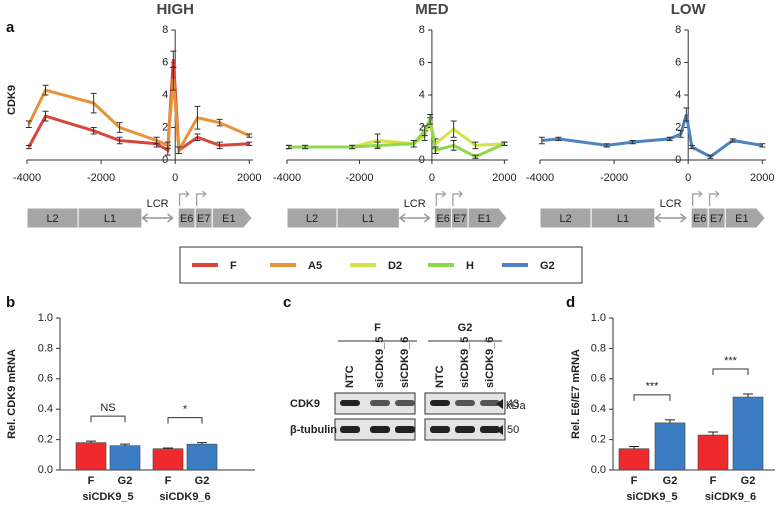 This screenshot has height=516, width=777. I want to click on y-tick-label: 6, so click(678, 62).